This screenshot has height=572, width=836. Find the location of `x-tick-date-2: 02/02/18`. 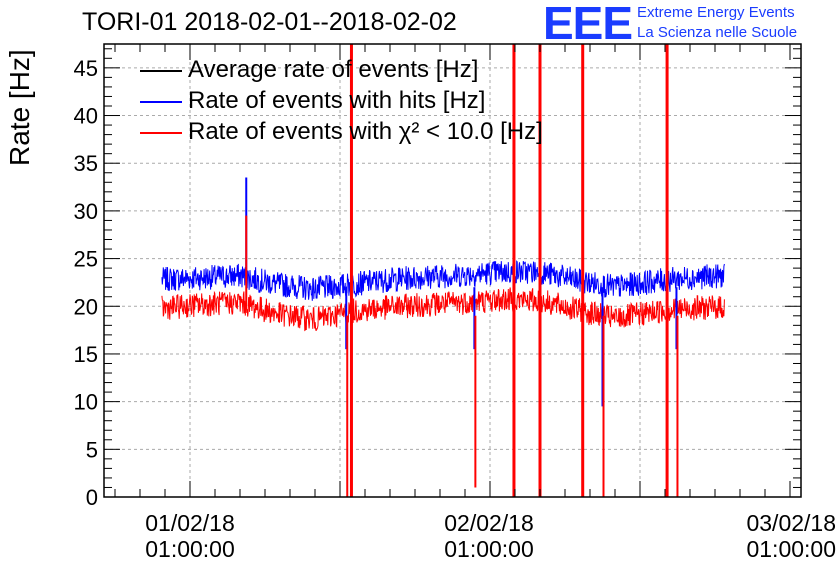

x-tick-date-2: 02/02/18 is located at coordinates (489, 523).